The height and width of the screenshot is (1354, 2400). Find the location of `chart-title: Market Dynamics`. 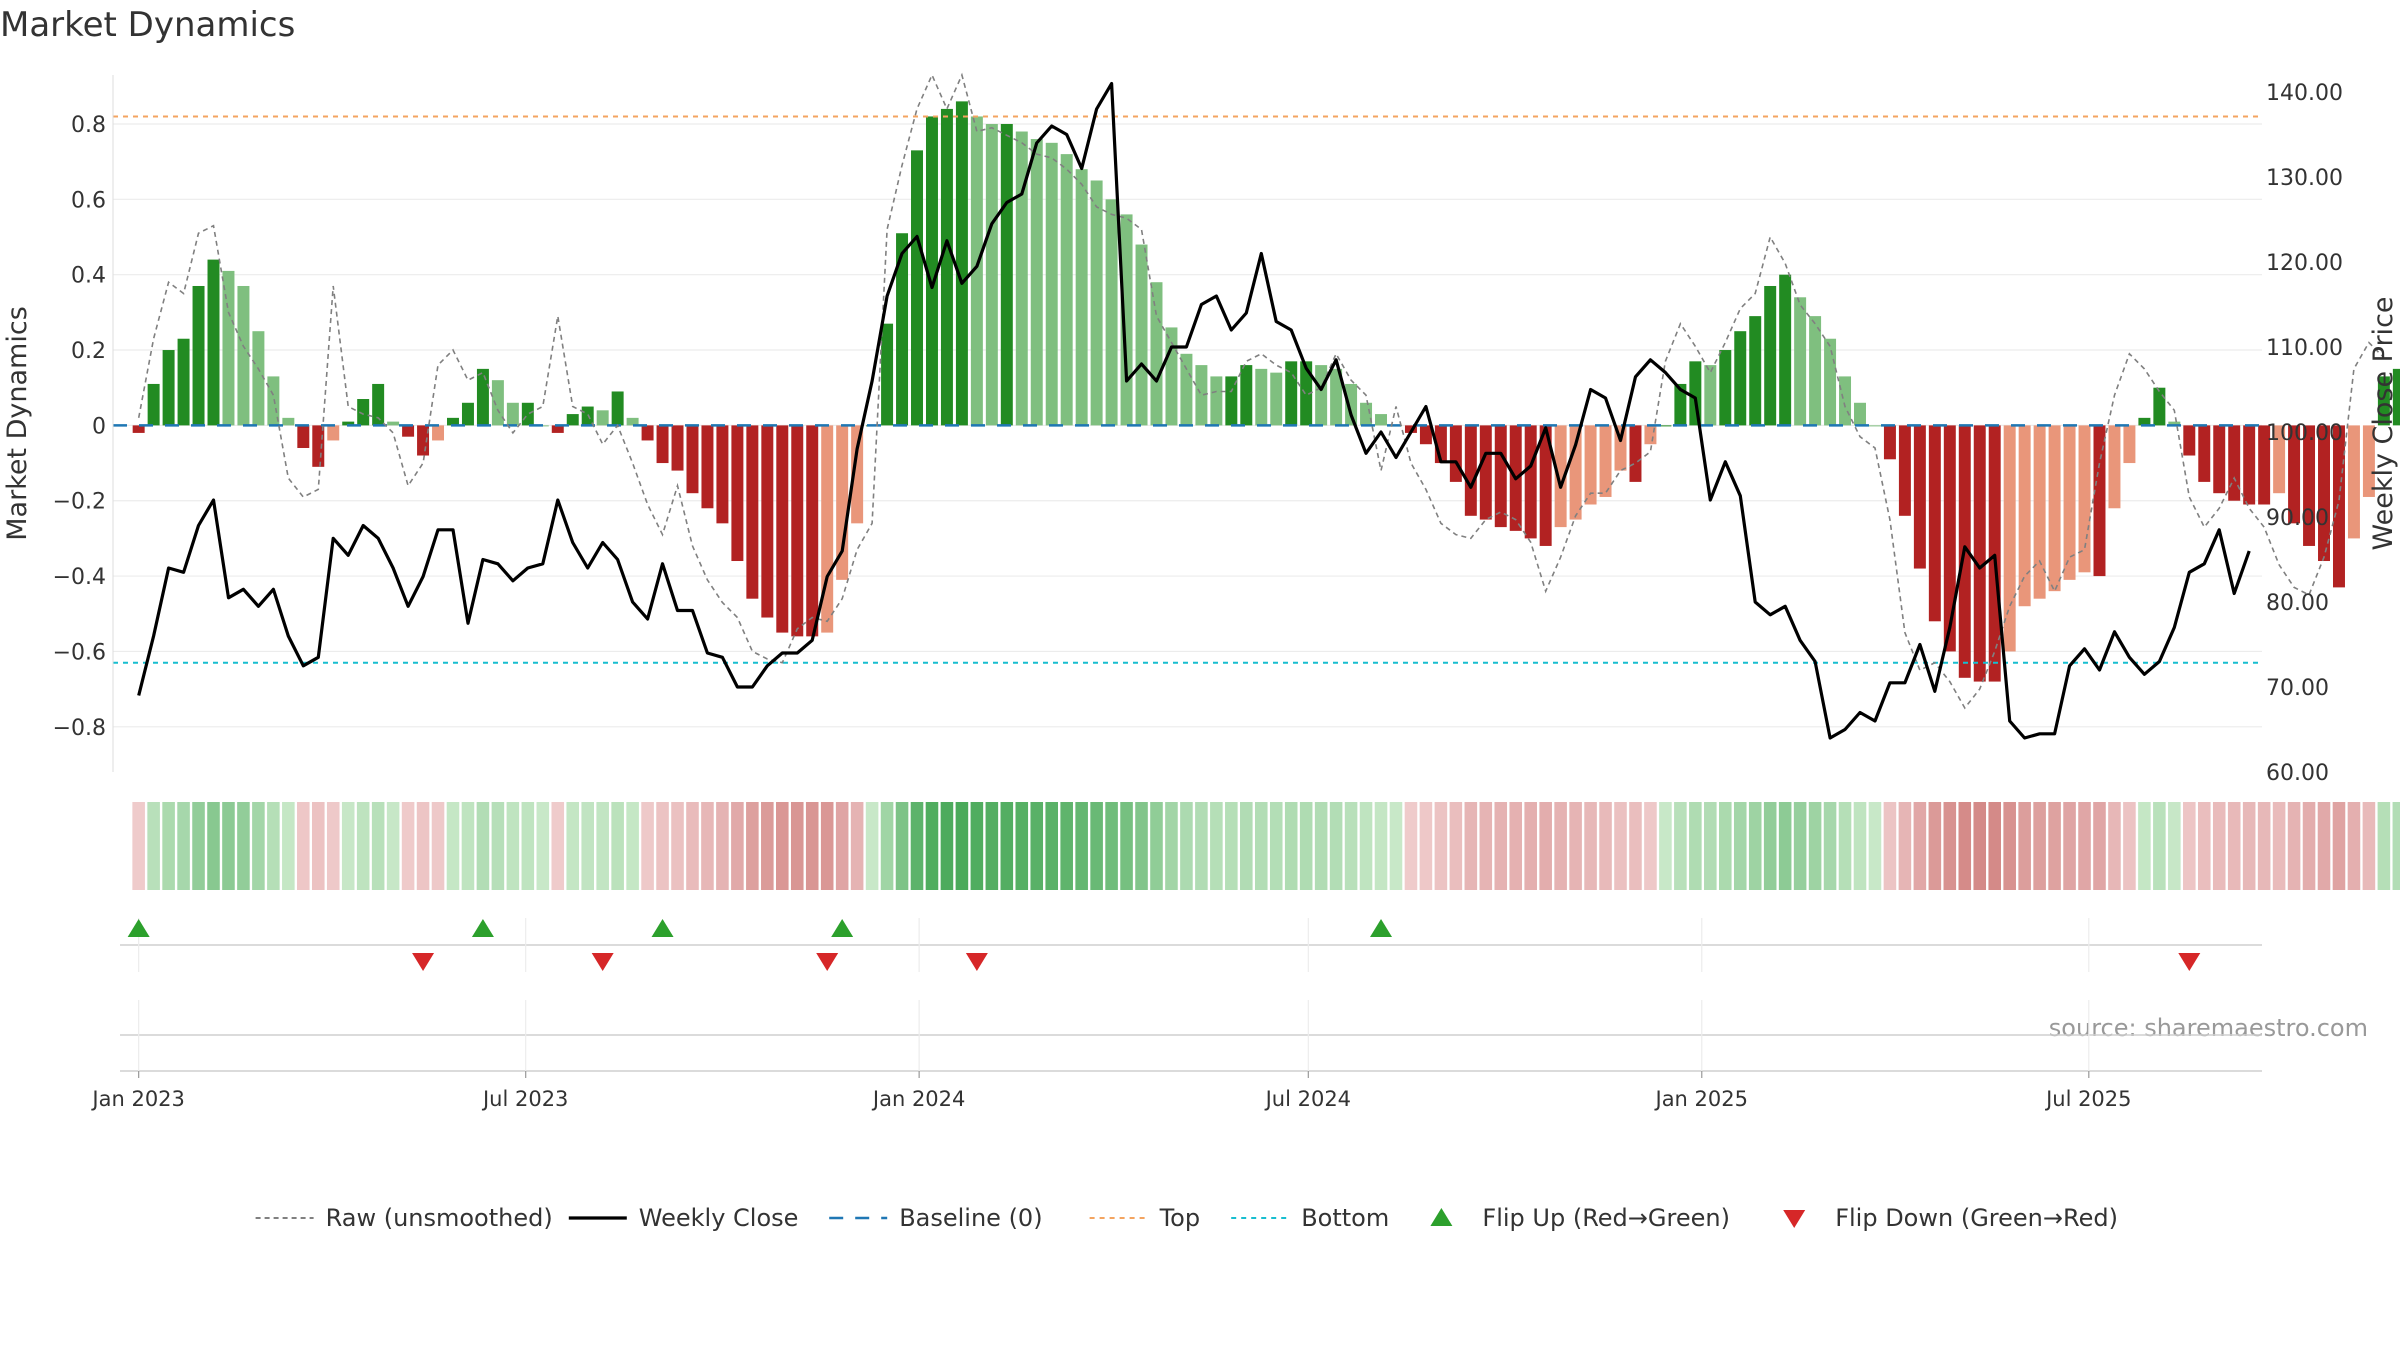

chart-title: Market Dynamics is located at coordinates (147, 25).